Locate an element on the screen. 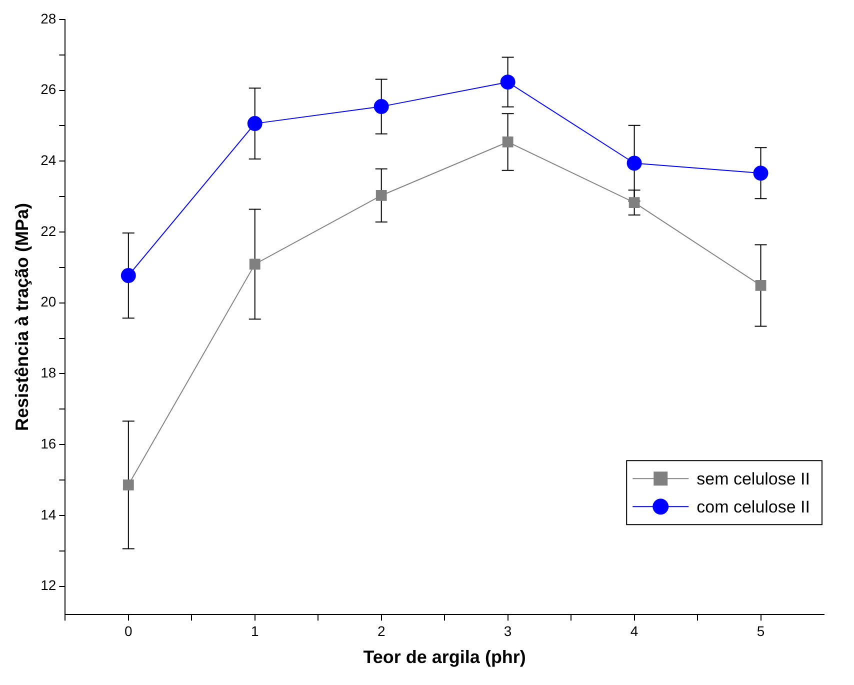 The image size is (854, 685). x-tick-label: 4 is located at coordinates (634, 630).